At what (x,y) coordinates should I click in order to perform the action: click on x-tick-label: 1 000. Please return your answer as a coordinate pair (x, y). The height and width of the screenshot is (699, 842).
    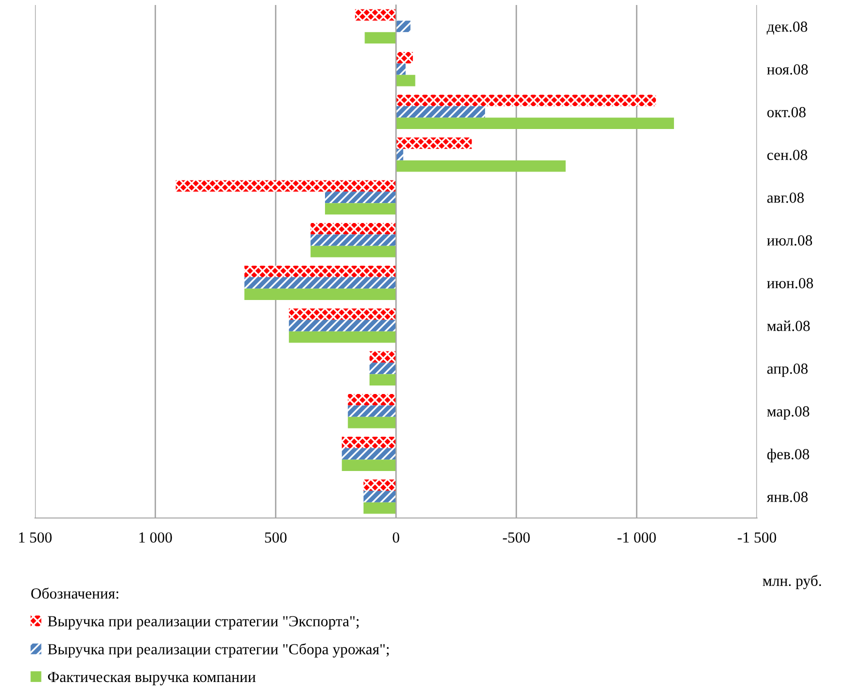
    Looking at the image, I should click on (155, 537).